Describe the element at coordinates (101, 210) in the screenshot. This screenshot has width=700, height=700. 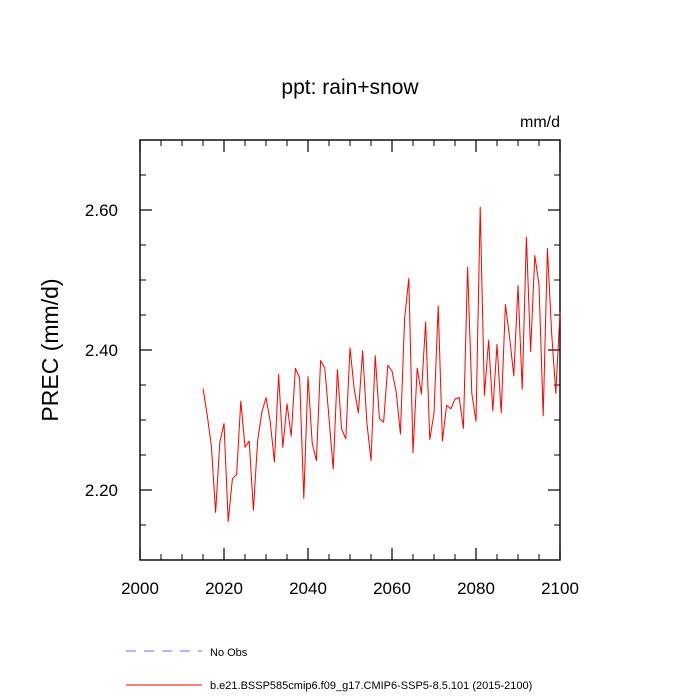
I see `y-tick-label: 2.60` at that location.